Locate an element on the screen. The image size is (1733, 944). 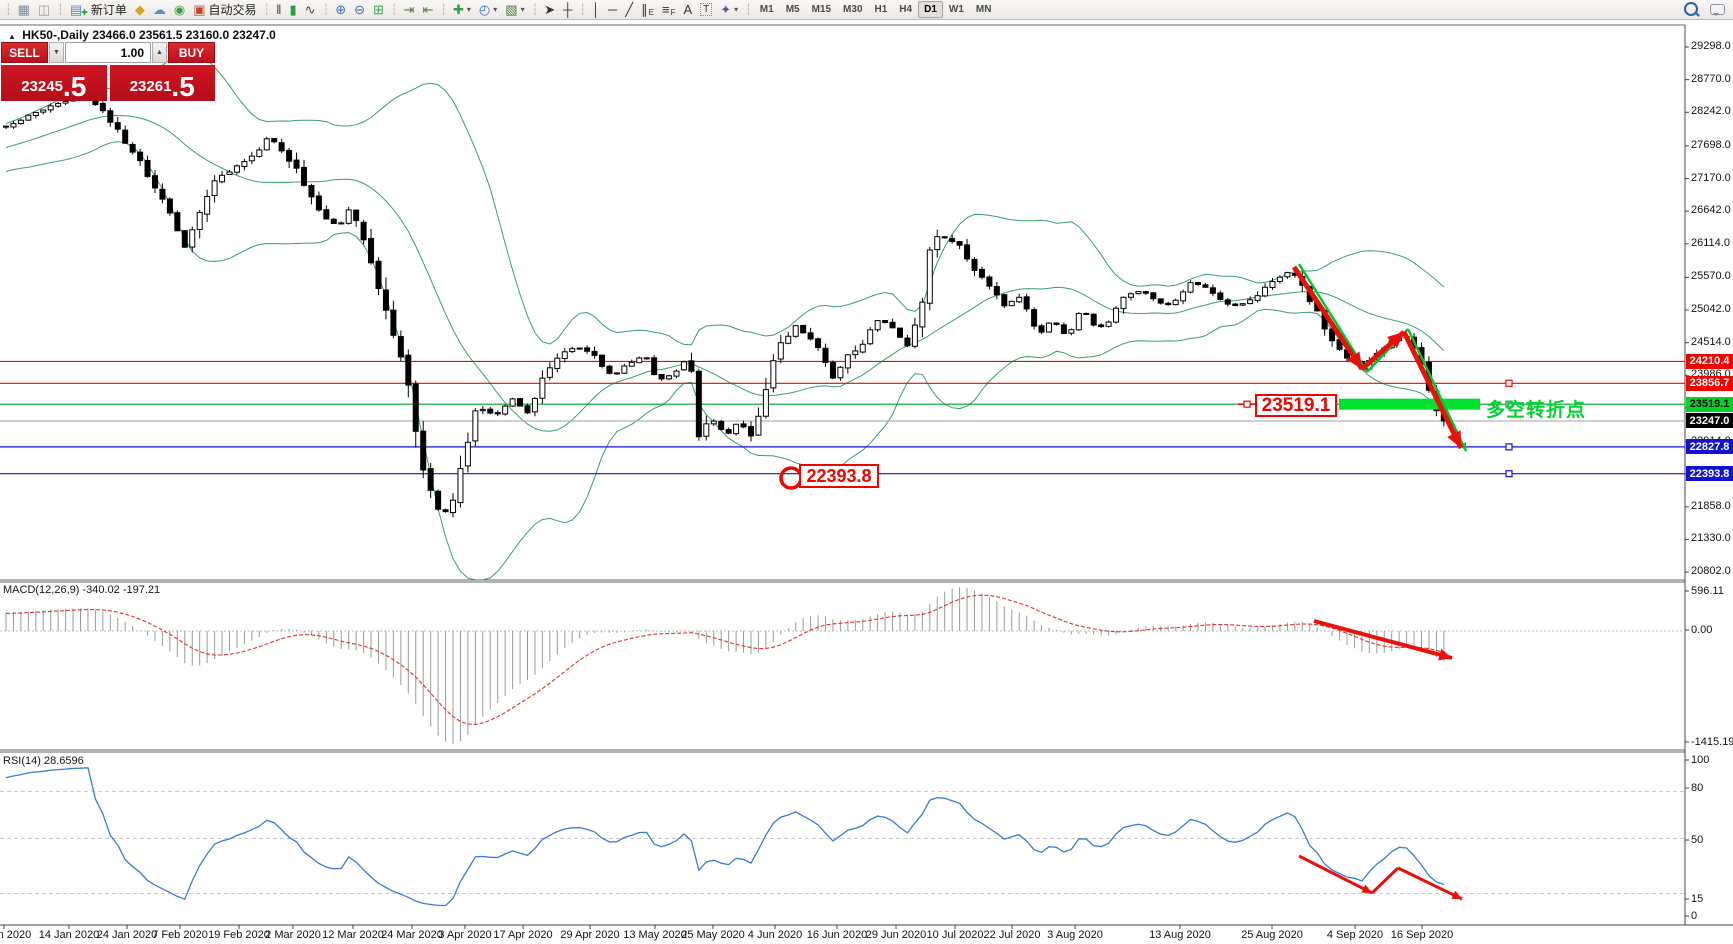
toolbar-zoom-out-button: ⊖ is located at coordinates (359, 10).